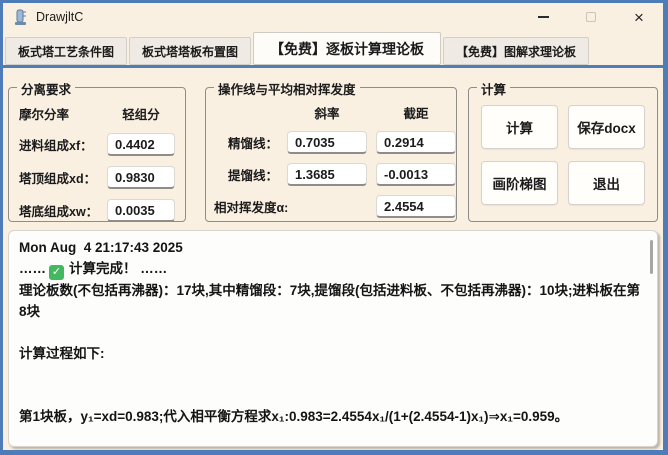 Image resolution: width=668 pixels, height=455 pixels. Describe the element at coordinates (333, 17) in the screenshot. I see `title-bar: DrawjltC ×` at that location.